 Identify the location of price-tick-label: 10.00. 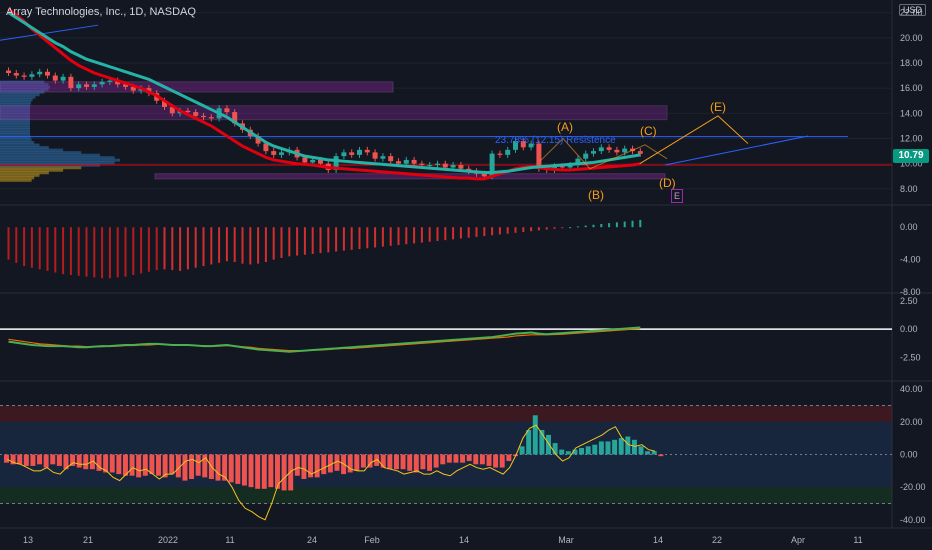
(911, 164).